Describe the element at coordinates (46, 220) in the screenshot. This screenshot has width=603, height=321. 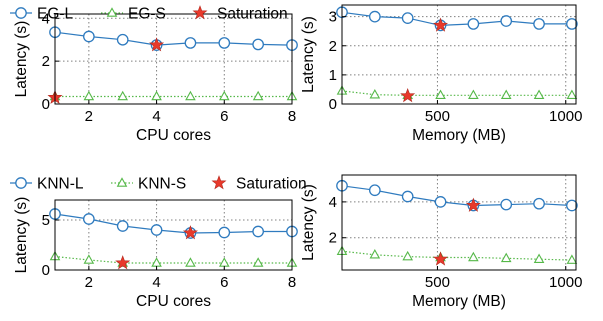
I see `y-tick-label: 5` at that location.